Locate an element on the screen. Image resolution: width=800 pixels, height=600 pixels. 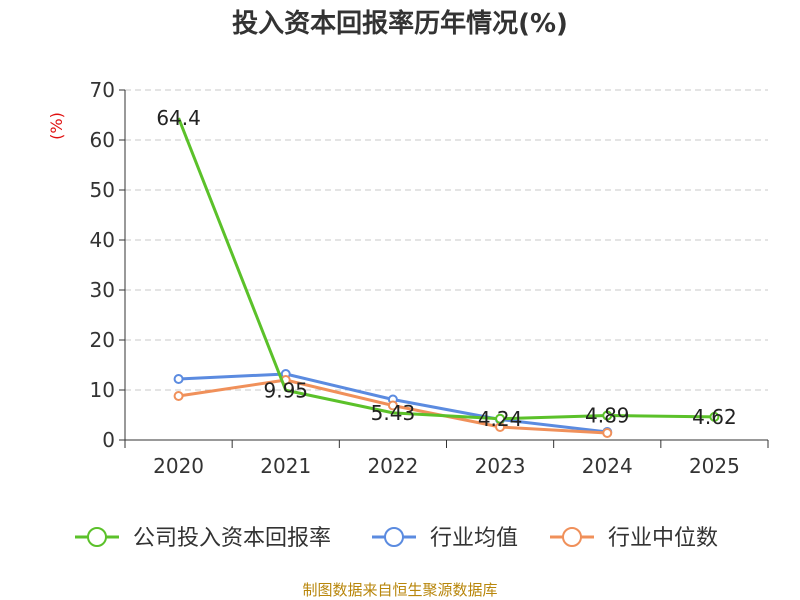
source-note: 制图数据来自恒生聚源数据库 is located at coordinates (399, 590).